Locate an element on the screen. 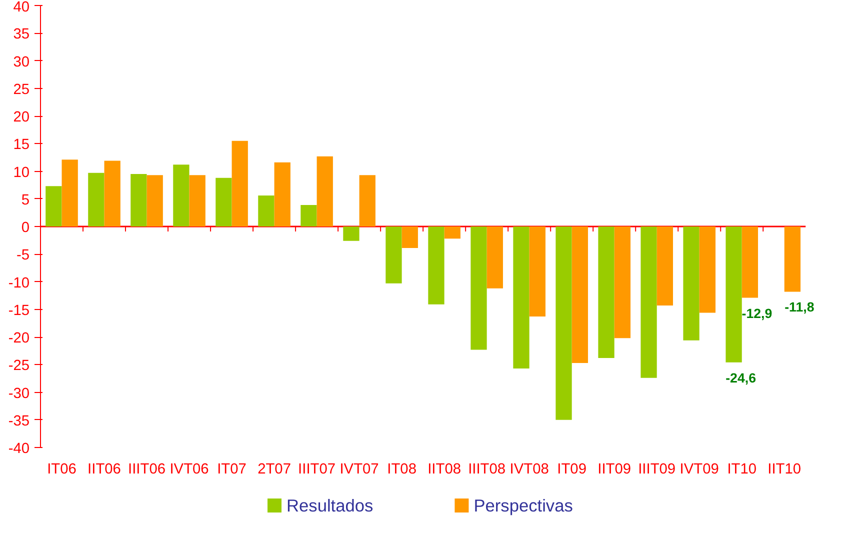 This screenshot has width=860, height=541. x-tick-label: IVT09 is located at coordinates (699, 470).